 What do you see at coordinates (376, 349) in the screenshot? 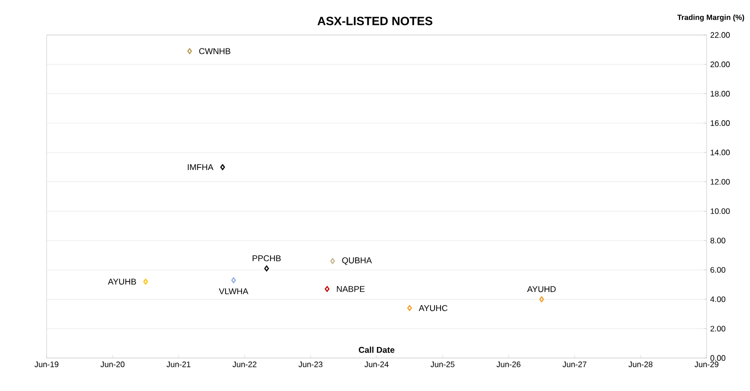
I see `x-axis-title: Call Date` at bounding box center [376, 349].